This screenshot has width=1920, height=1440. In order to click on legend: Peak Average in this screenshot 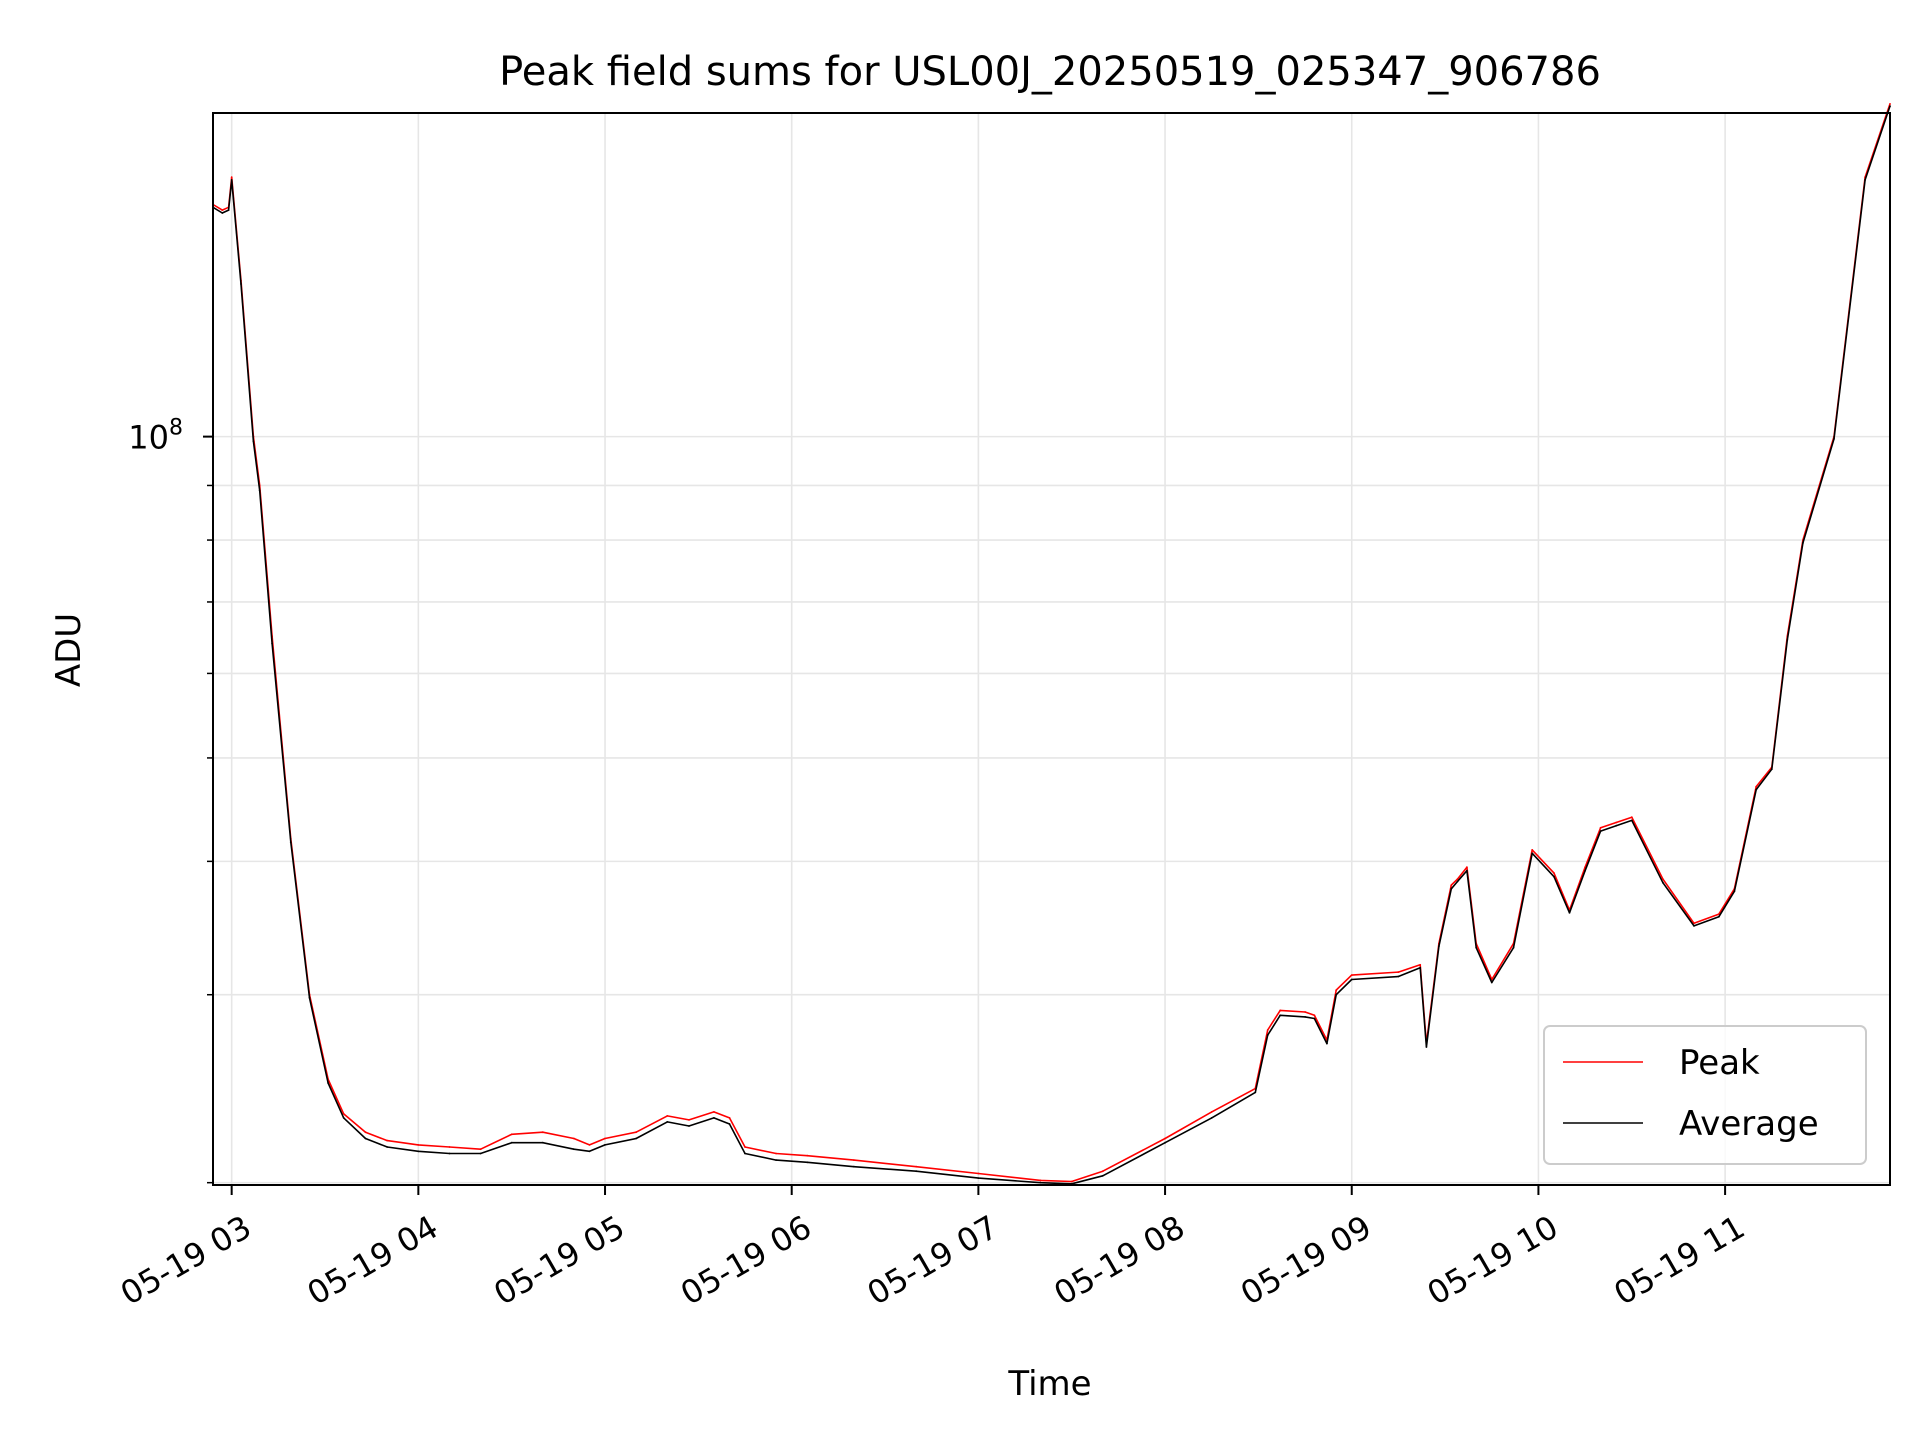, I will do `click(1705, 1095)`.